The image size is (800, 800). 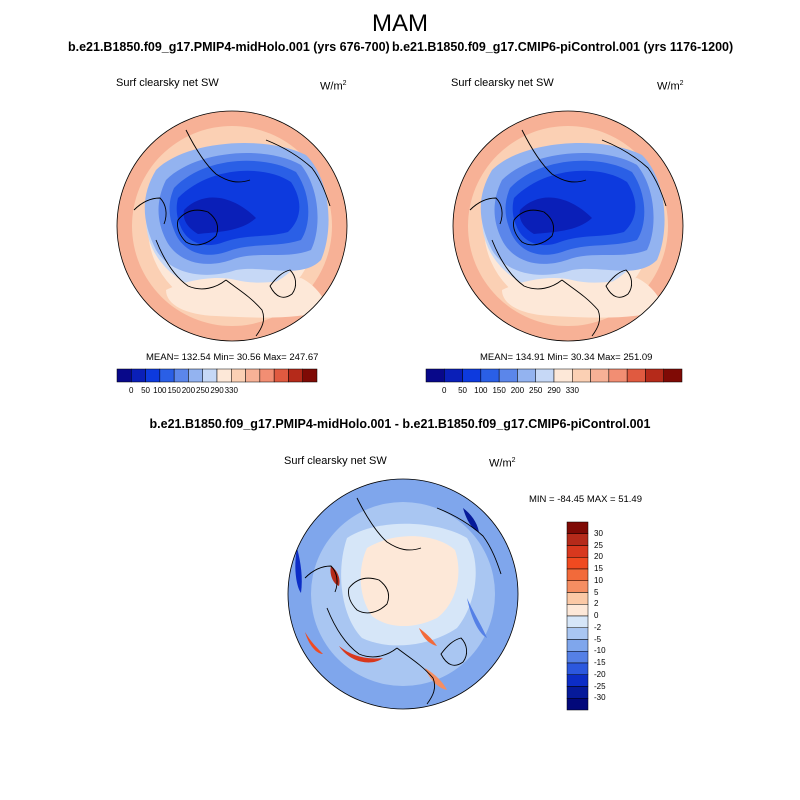 I want to click on colorbar-tick-label: 2, so click(x=596, y=604).